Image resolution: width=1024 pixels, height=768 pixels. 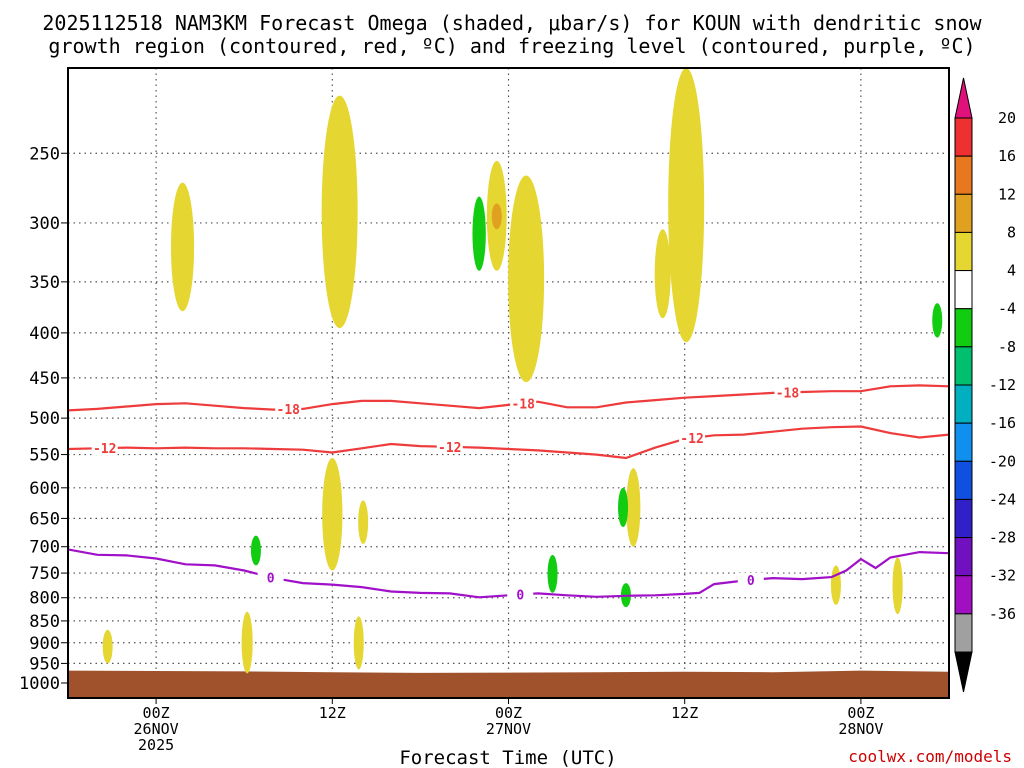 I want to click on y-tick-label-450: 450, so click(x=44, y=379).